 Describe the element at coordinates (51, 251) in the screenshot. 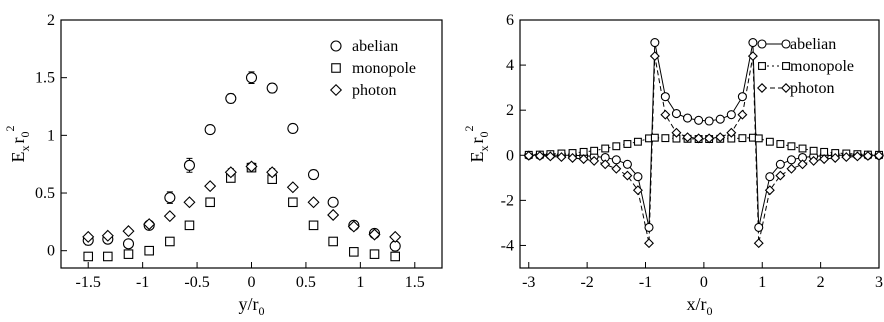

I see `y-tick-label: 0` at that location.